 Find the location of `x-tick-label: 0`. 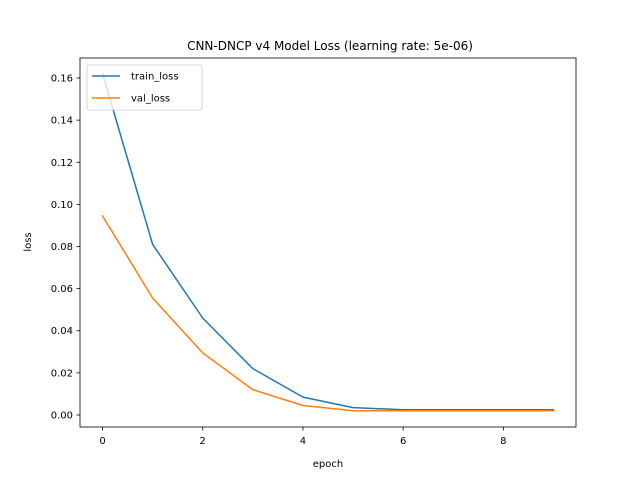

x-tick-label: 0 is located at coordinates (102, 441).